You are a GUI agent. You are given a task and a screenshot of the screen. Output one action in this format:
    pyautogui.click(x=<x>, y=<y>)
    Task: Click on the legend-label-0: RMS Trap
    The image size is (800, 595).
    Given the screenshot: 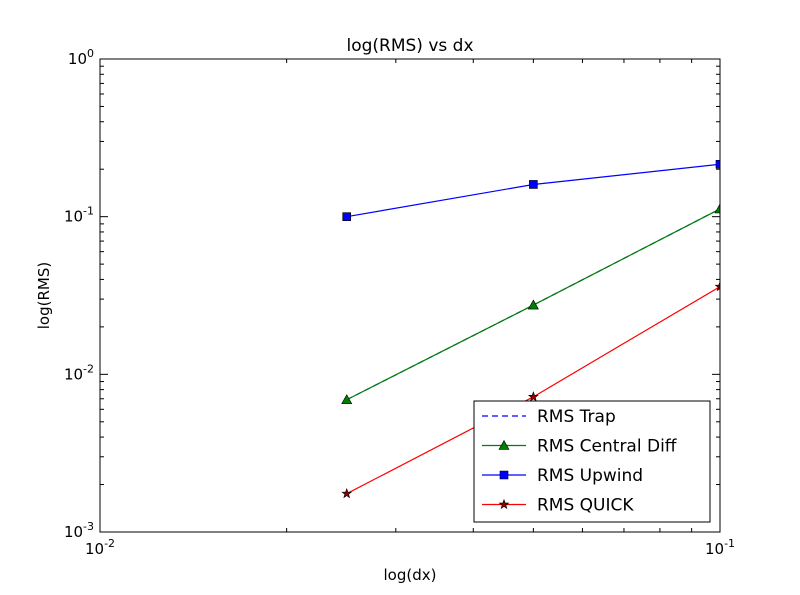 What is the action you would take?
    pyautogui.click(x=576, y=417)
    